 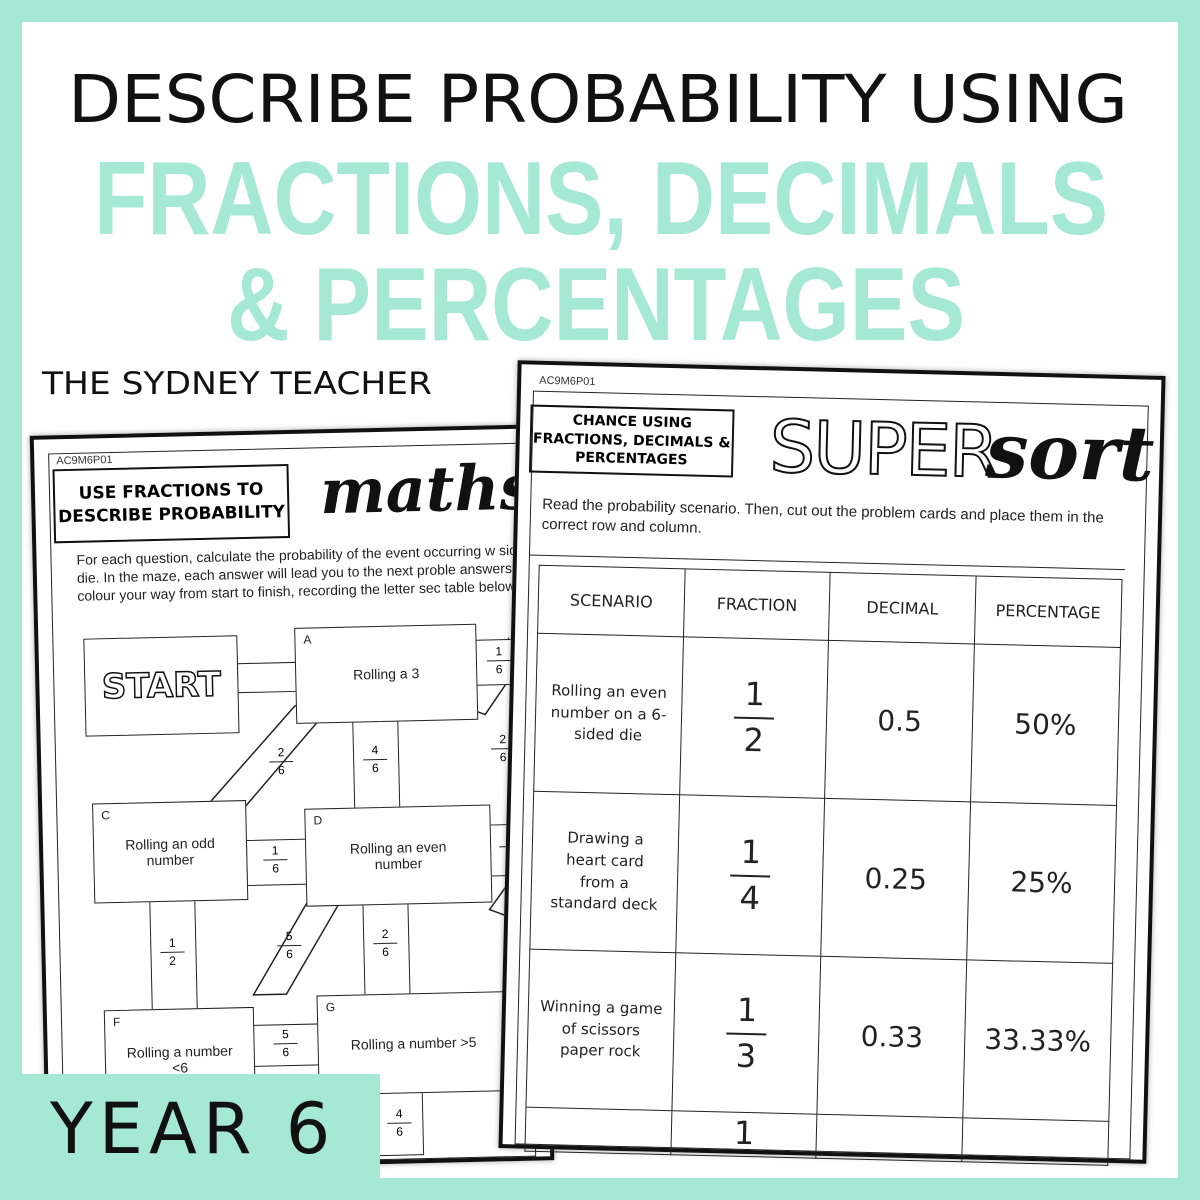 I want to click on percentage-cell, so click(x=1035, y=1141).